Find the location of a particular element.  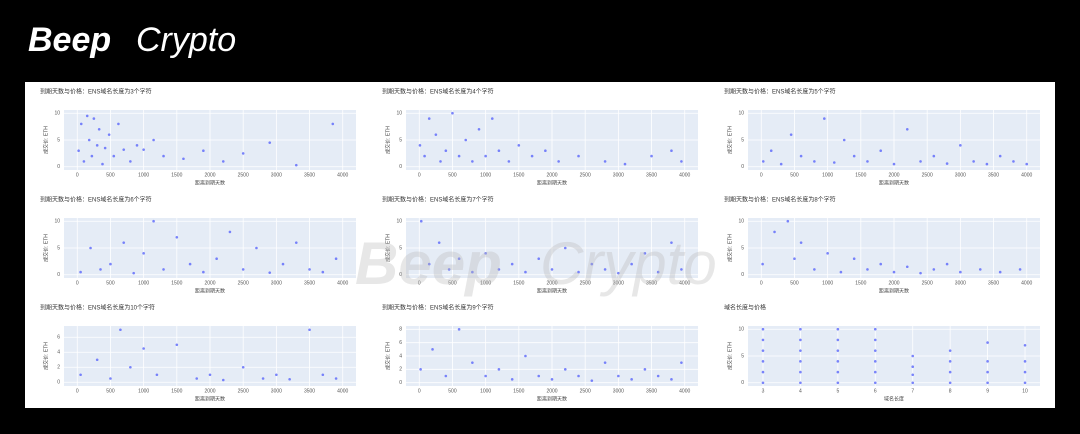

x-tick-label: 1000 is located at coordinates (143, 283).